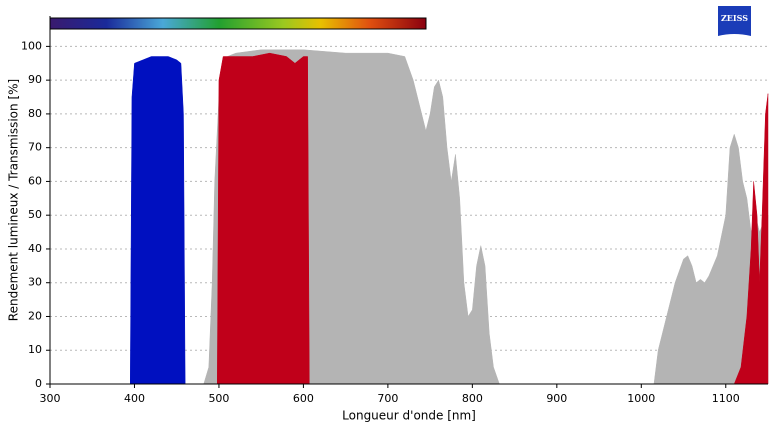 The image size is (783, 426). Describe the element at coordinates (303, 398) in the screenshot. I see `x-tick-label: 600` at that location.